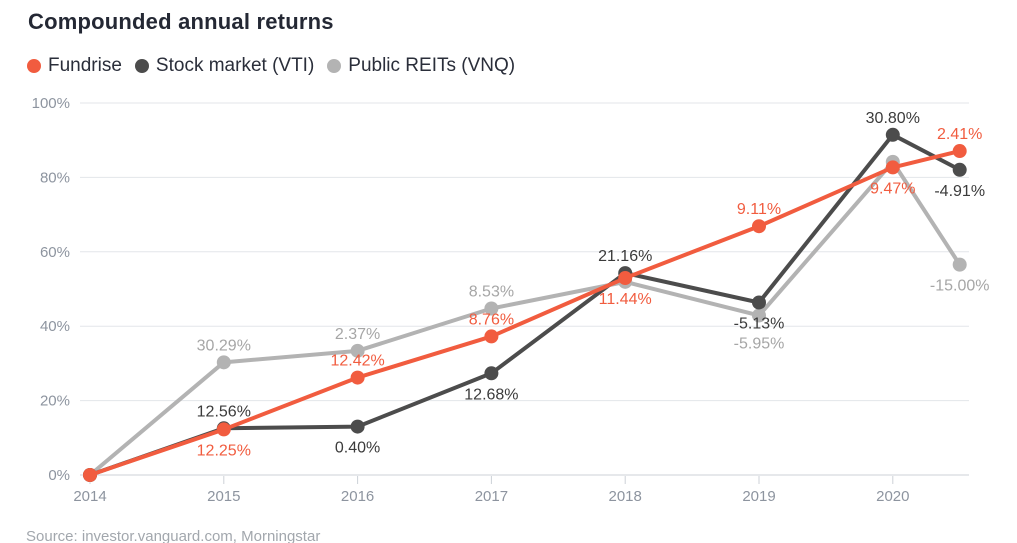 The image size is (1017, 543). I want to click on data-label-public-reits-vnq: -5.95%, so click(759, 343).